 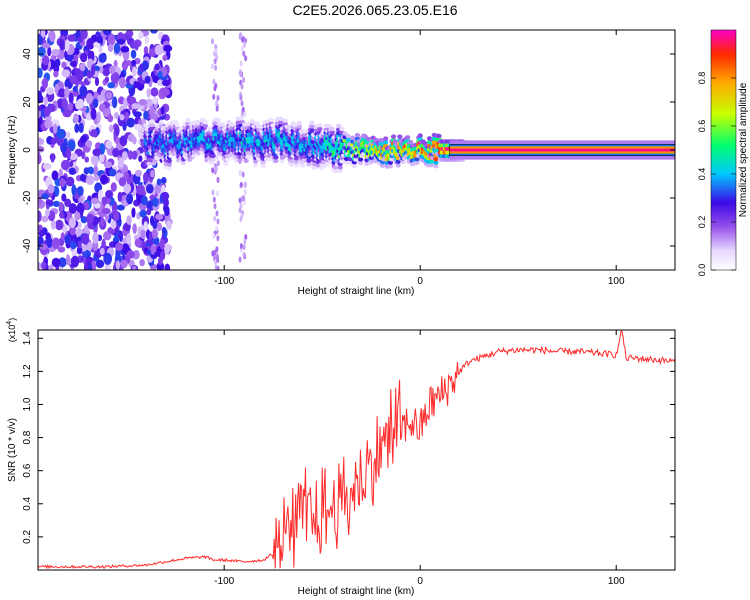 I want to click on x-tick-label: 0, so click(x=420, y=581).